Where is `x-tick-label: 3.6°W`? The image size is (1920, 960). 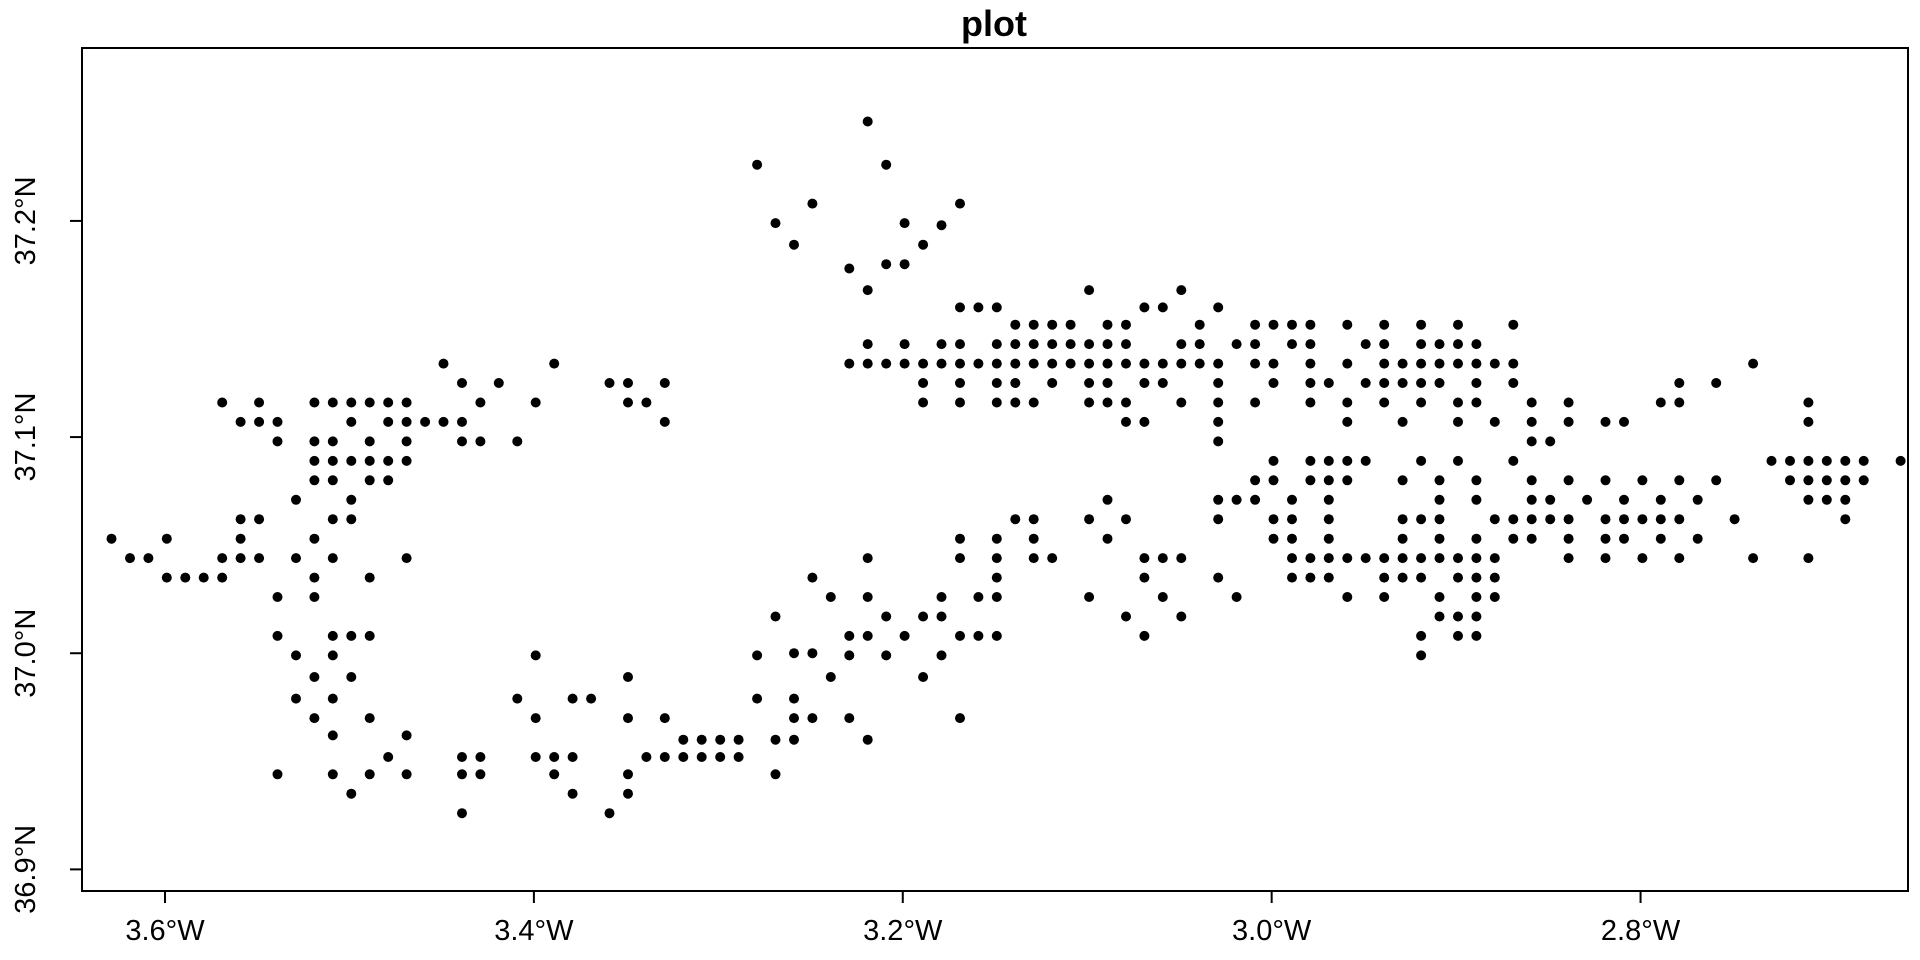 x-tick-label: 3.6°W is located at coordinates (165, 931).